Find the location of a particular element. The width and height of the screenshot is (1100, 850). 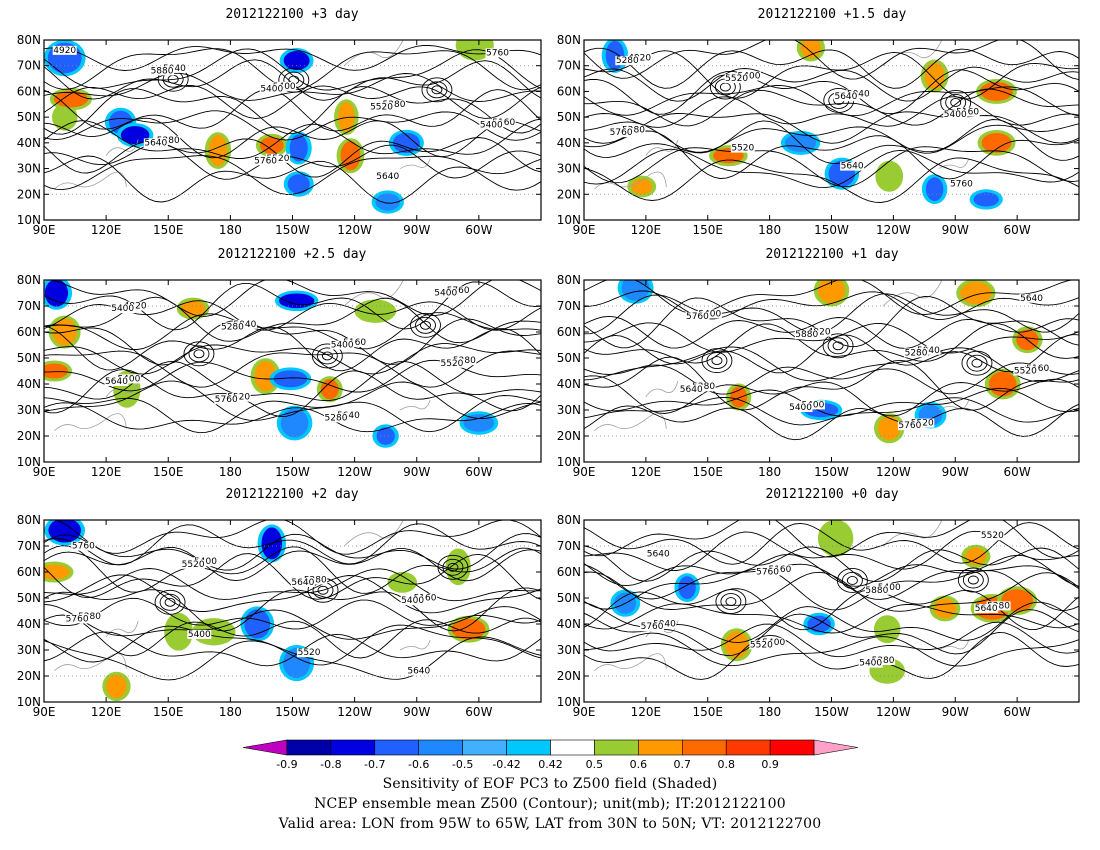

lon-label: 60W is located at coordinates (1017, 712).